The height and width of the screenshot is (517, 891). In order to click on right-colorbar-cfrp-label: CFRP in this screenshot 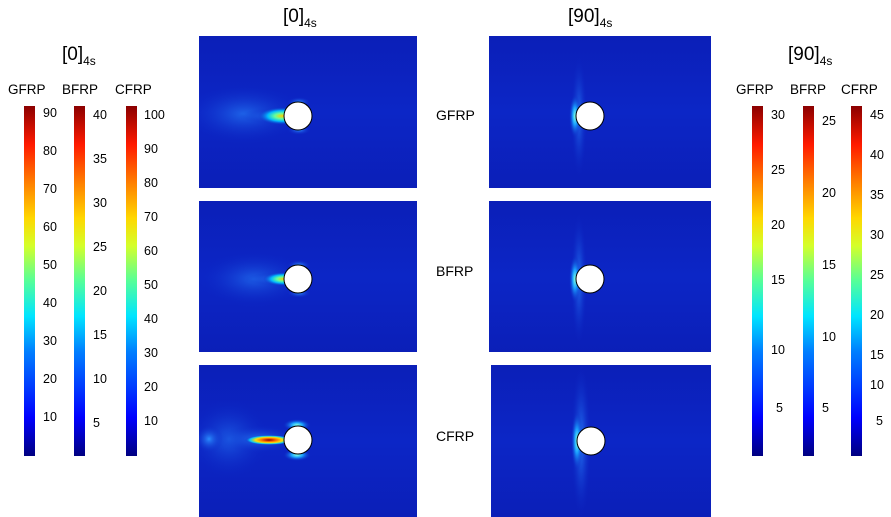, I will do `click(859, 89)`.